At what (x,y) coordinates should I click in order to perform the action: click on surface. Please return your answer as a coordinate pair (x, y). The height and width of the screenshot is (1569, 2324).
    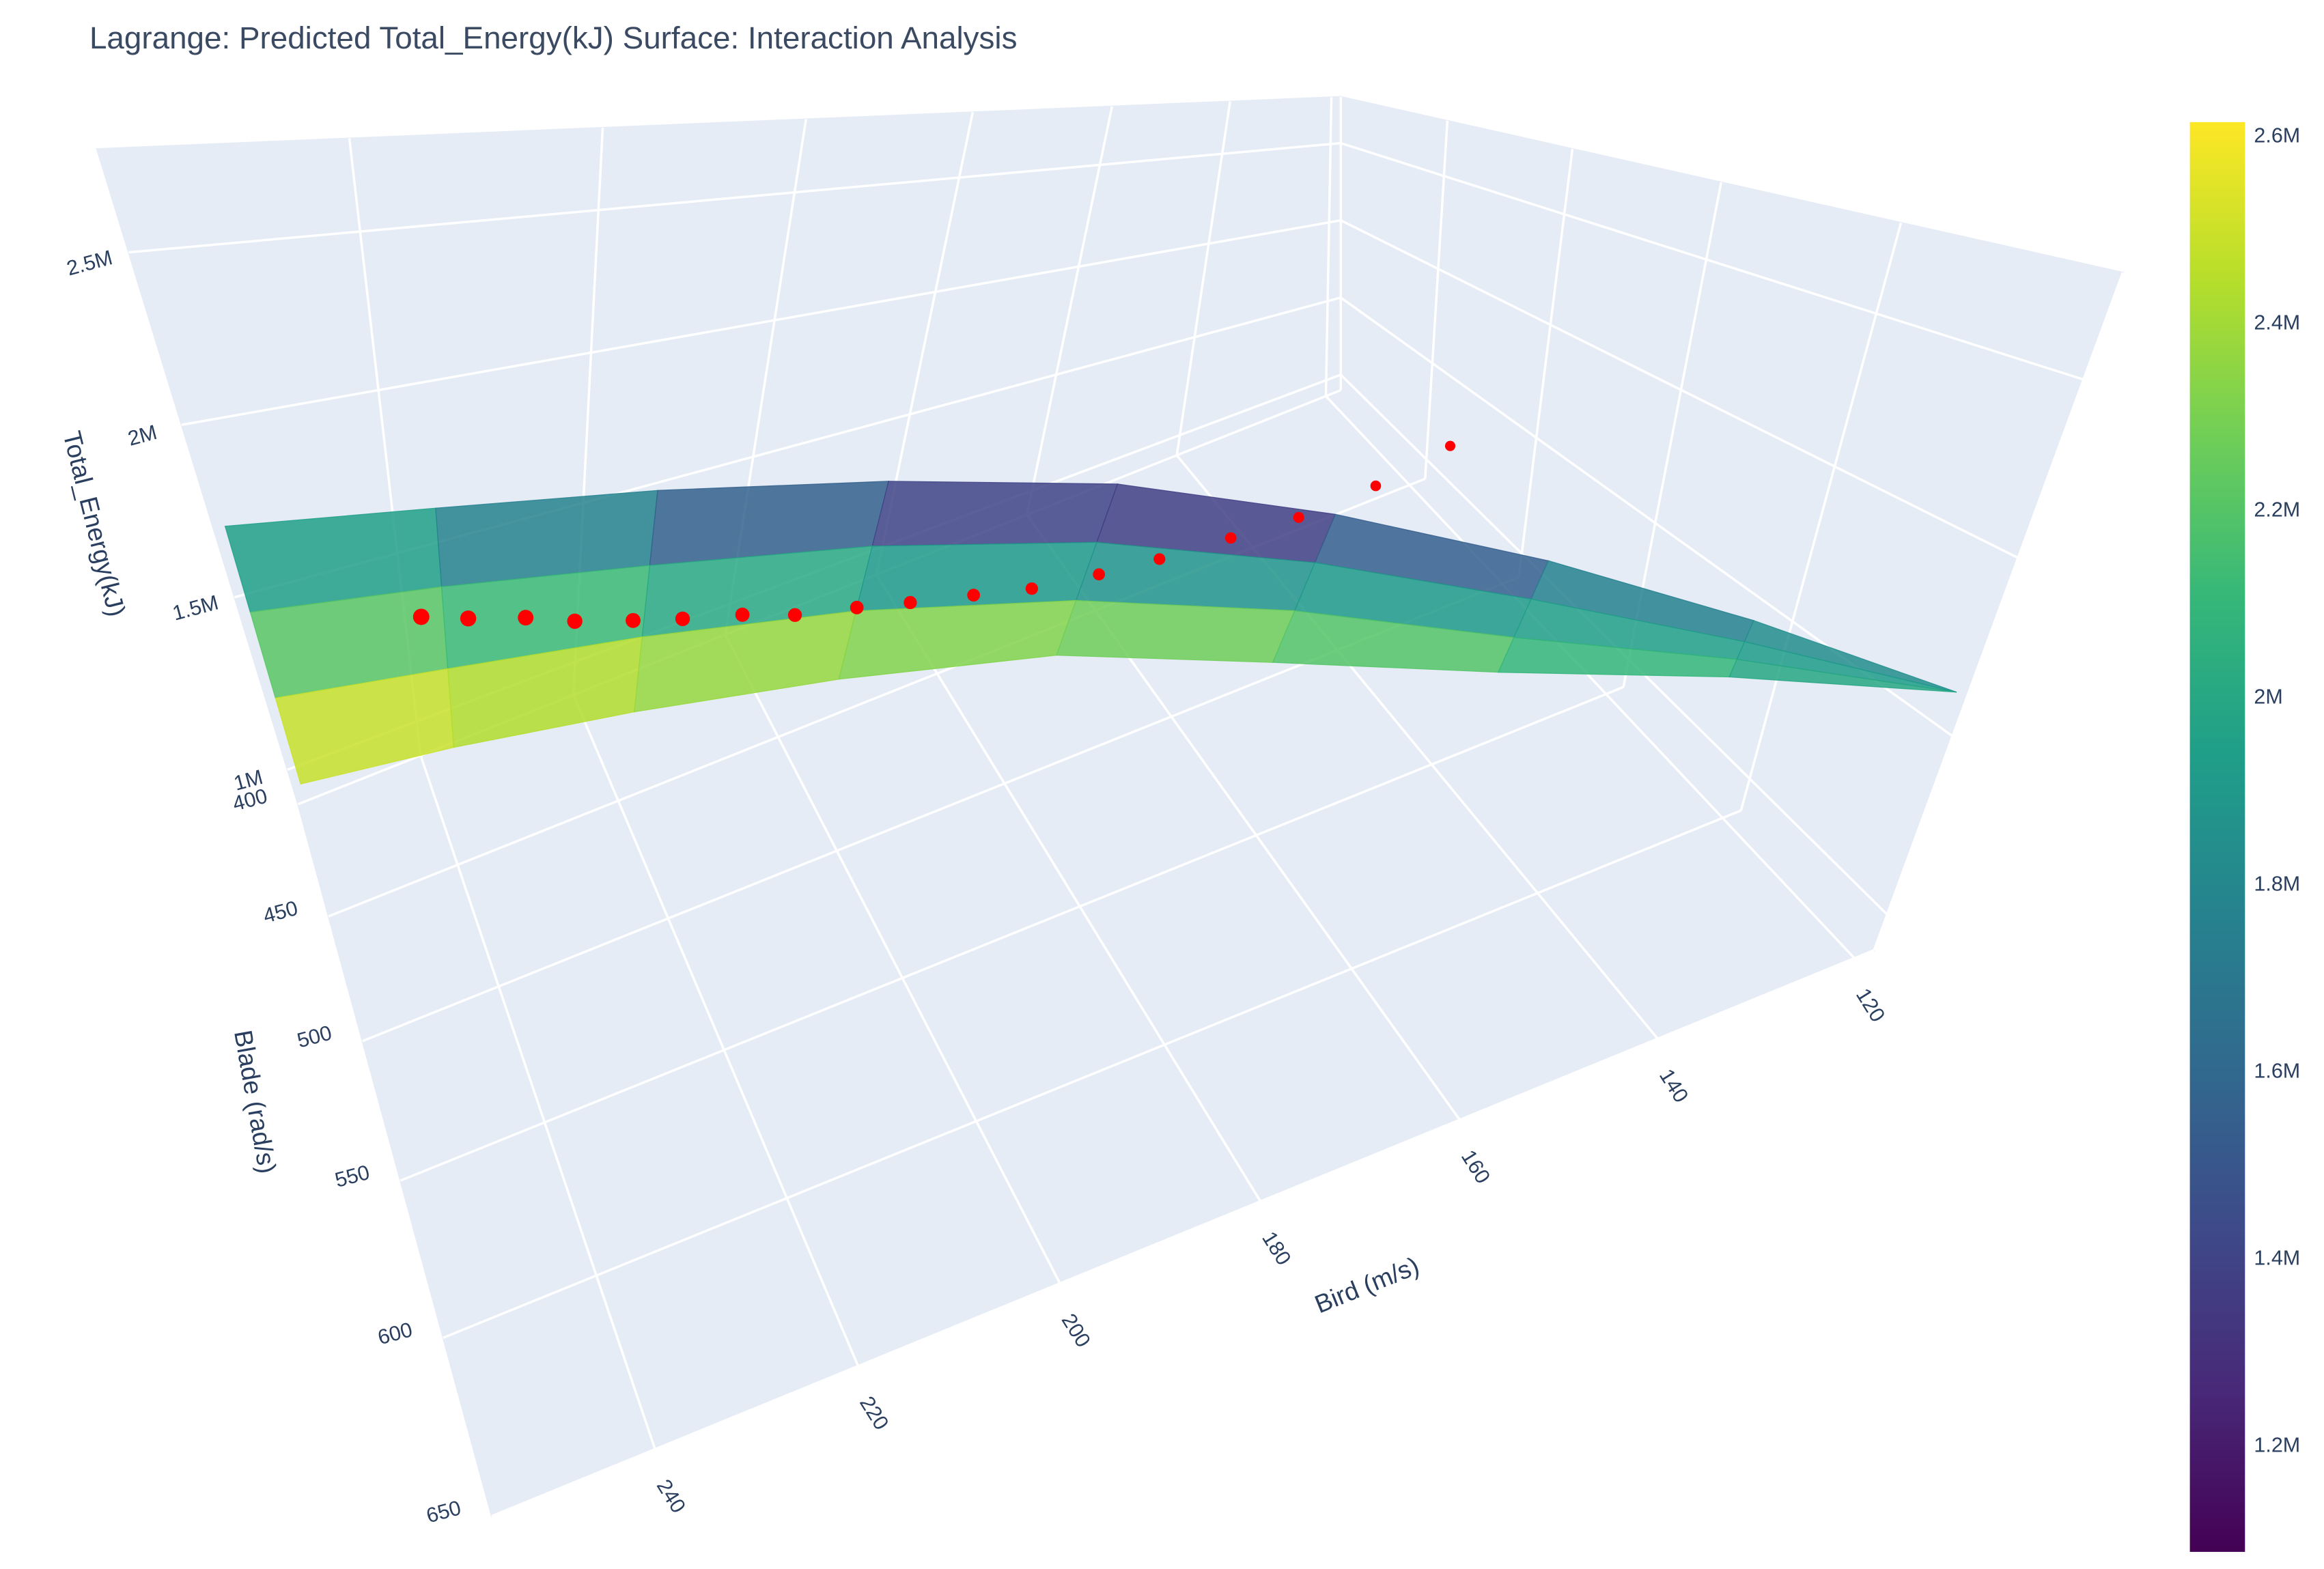
    Looking at the image, I should click on (1090, 633).